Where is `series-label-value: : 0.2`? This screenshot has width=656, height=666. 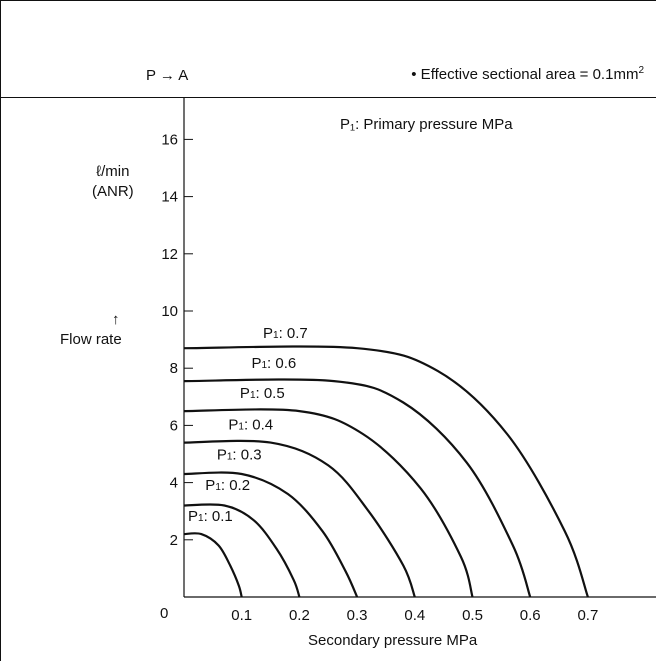 series-label-value: : 0.2 is located at coordinates (235, 485).